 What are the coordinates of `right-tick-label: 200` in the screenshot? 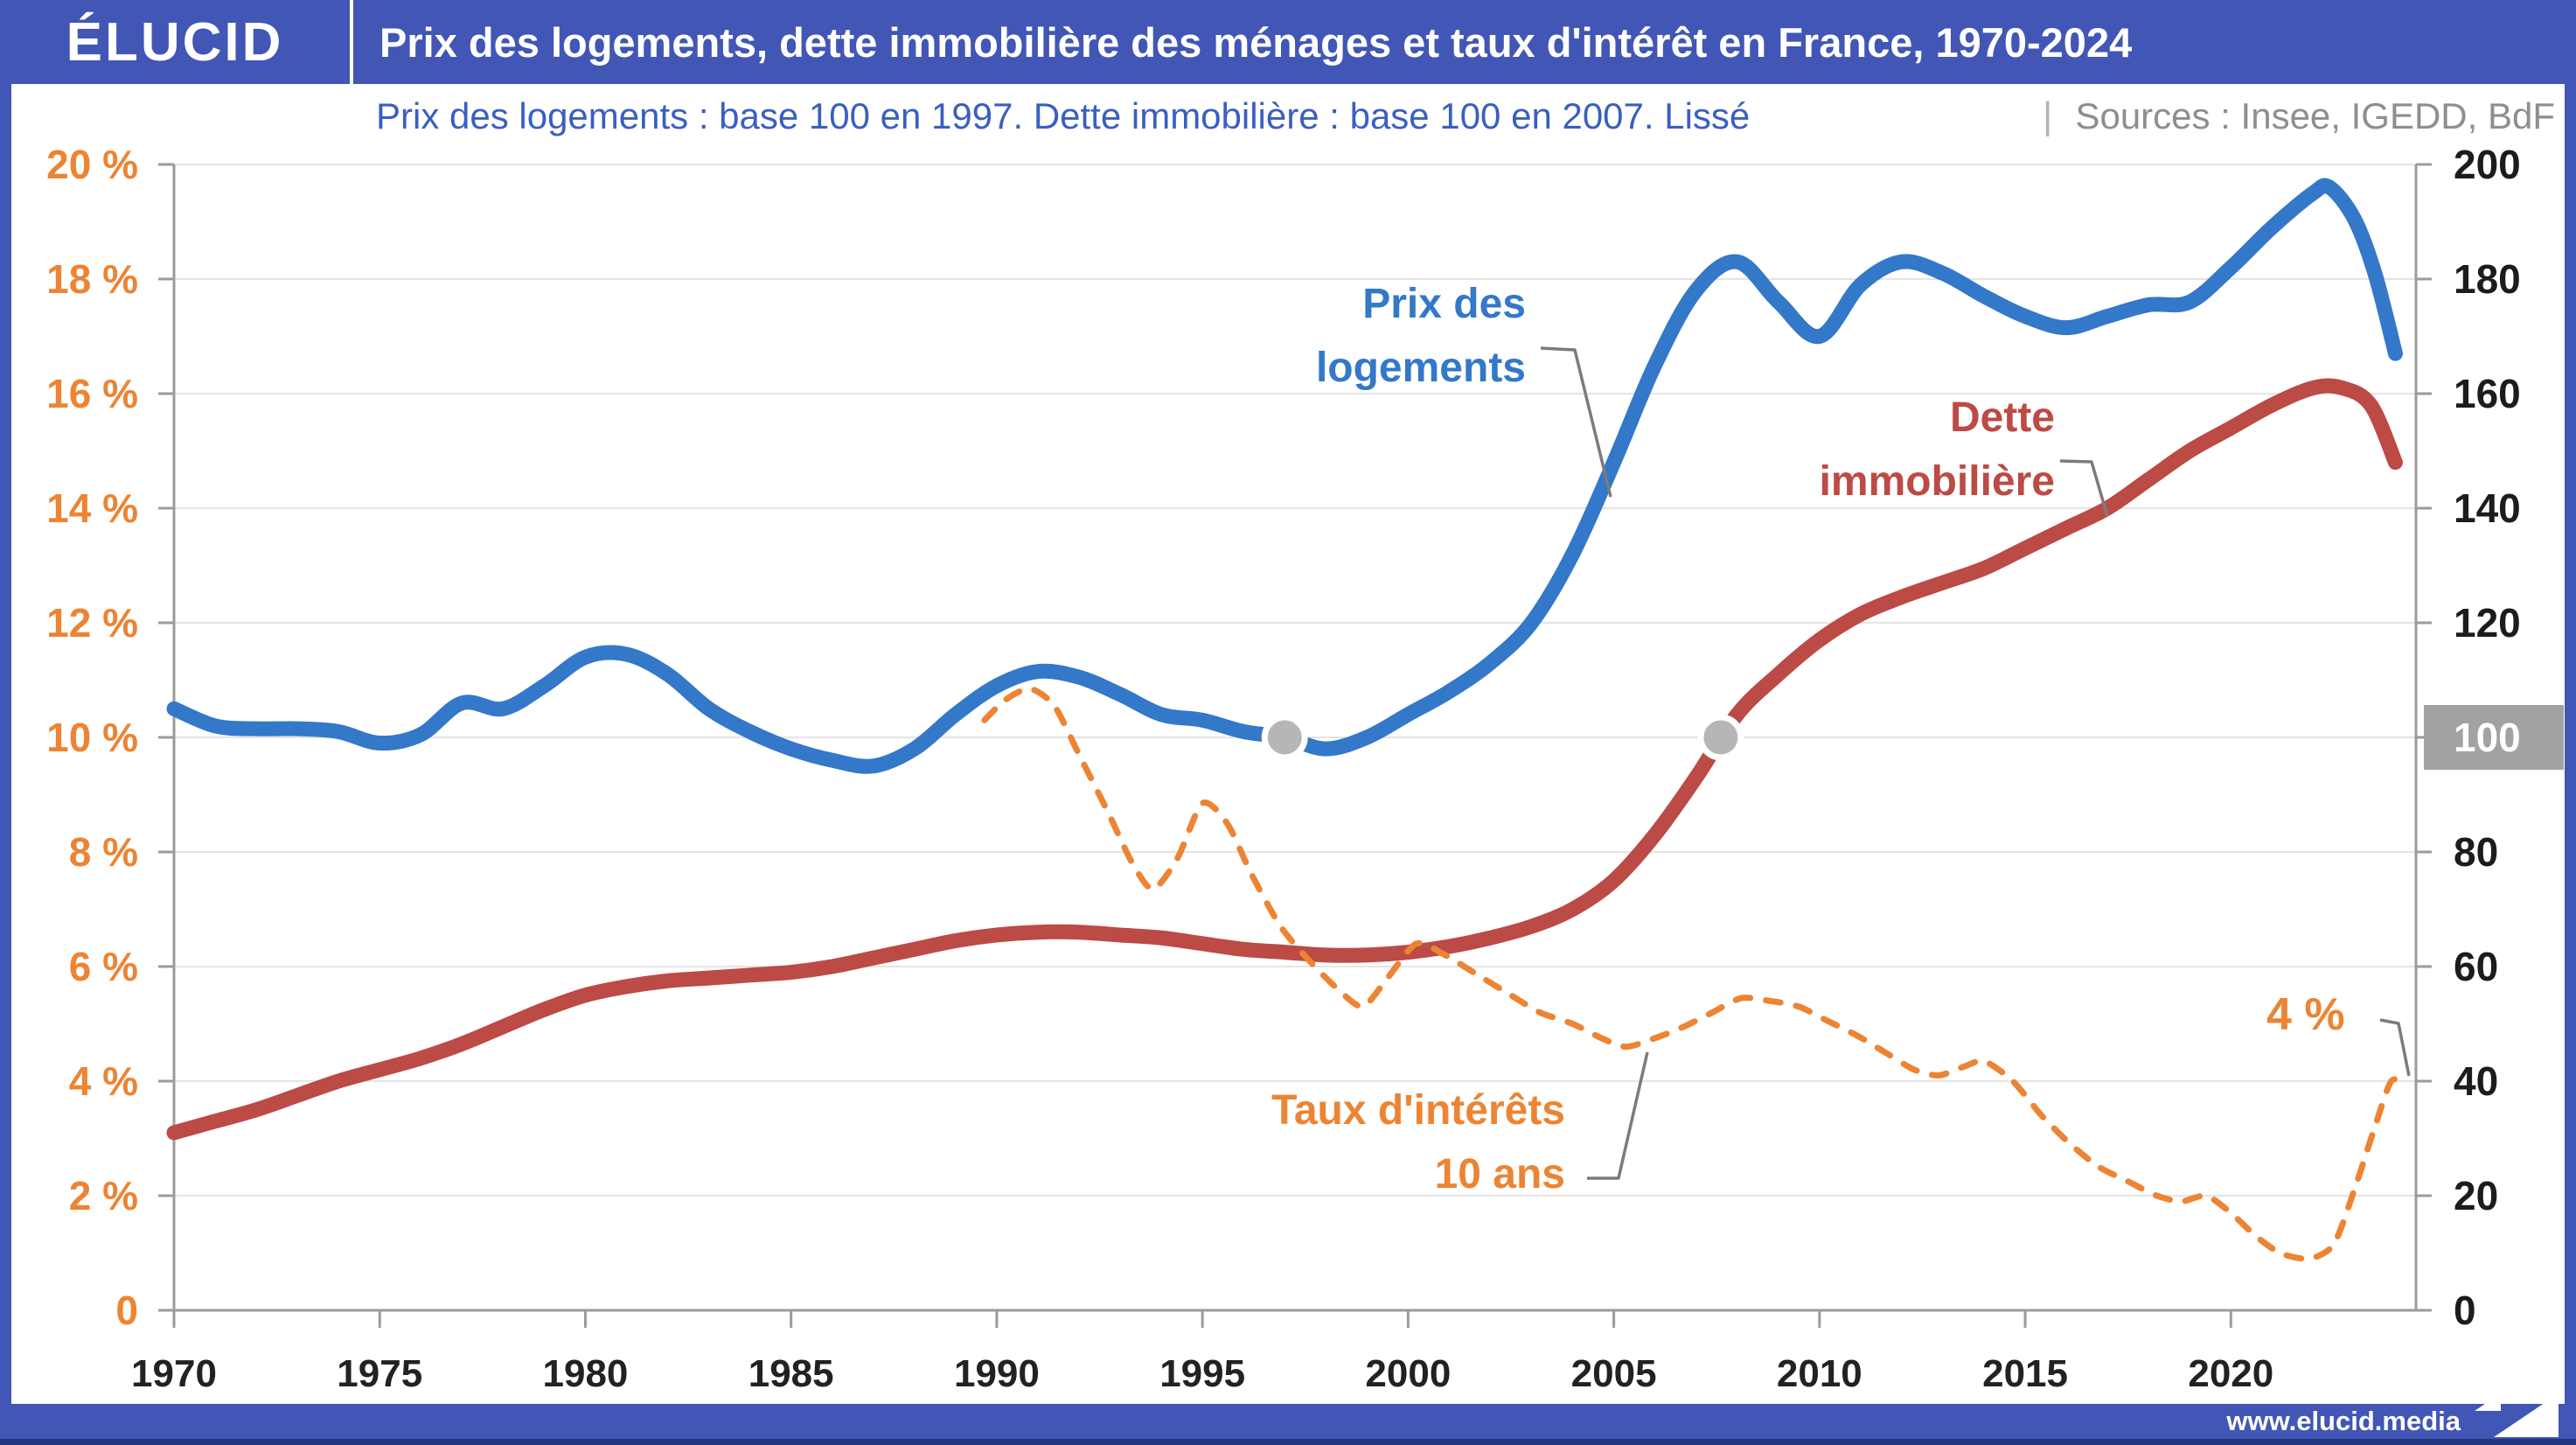 It's located at (2487, 164).